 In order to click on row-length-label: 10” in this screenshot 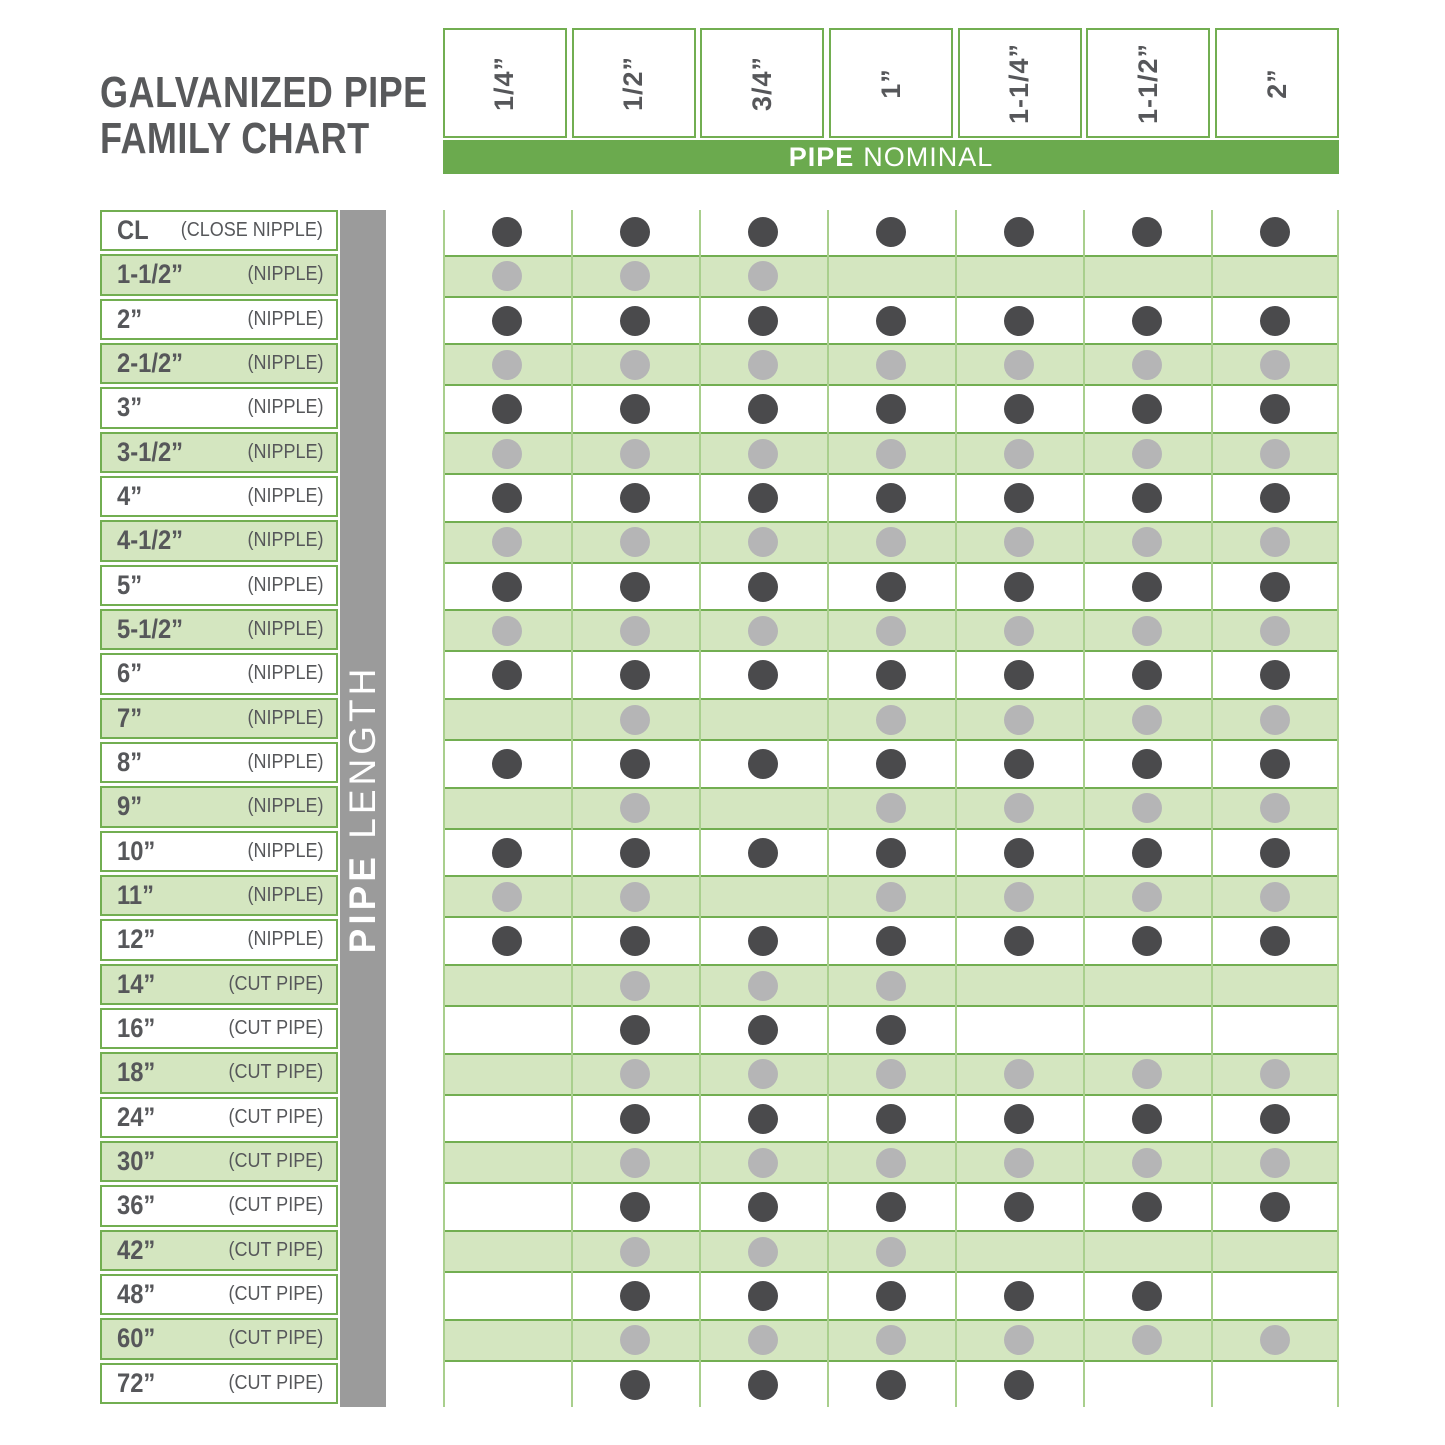, I will do `click(136, 850)`.